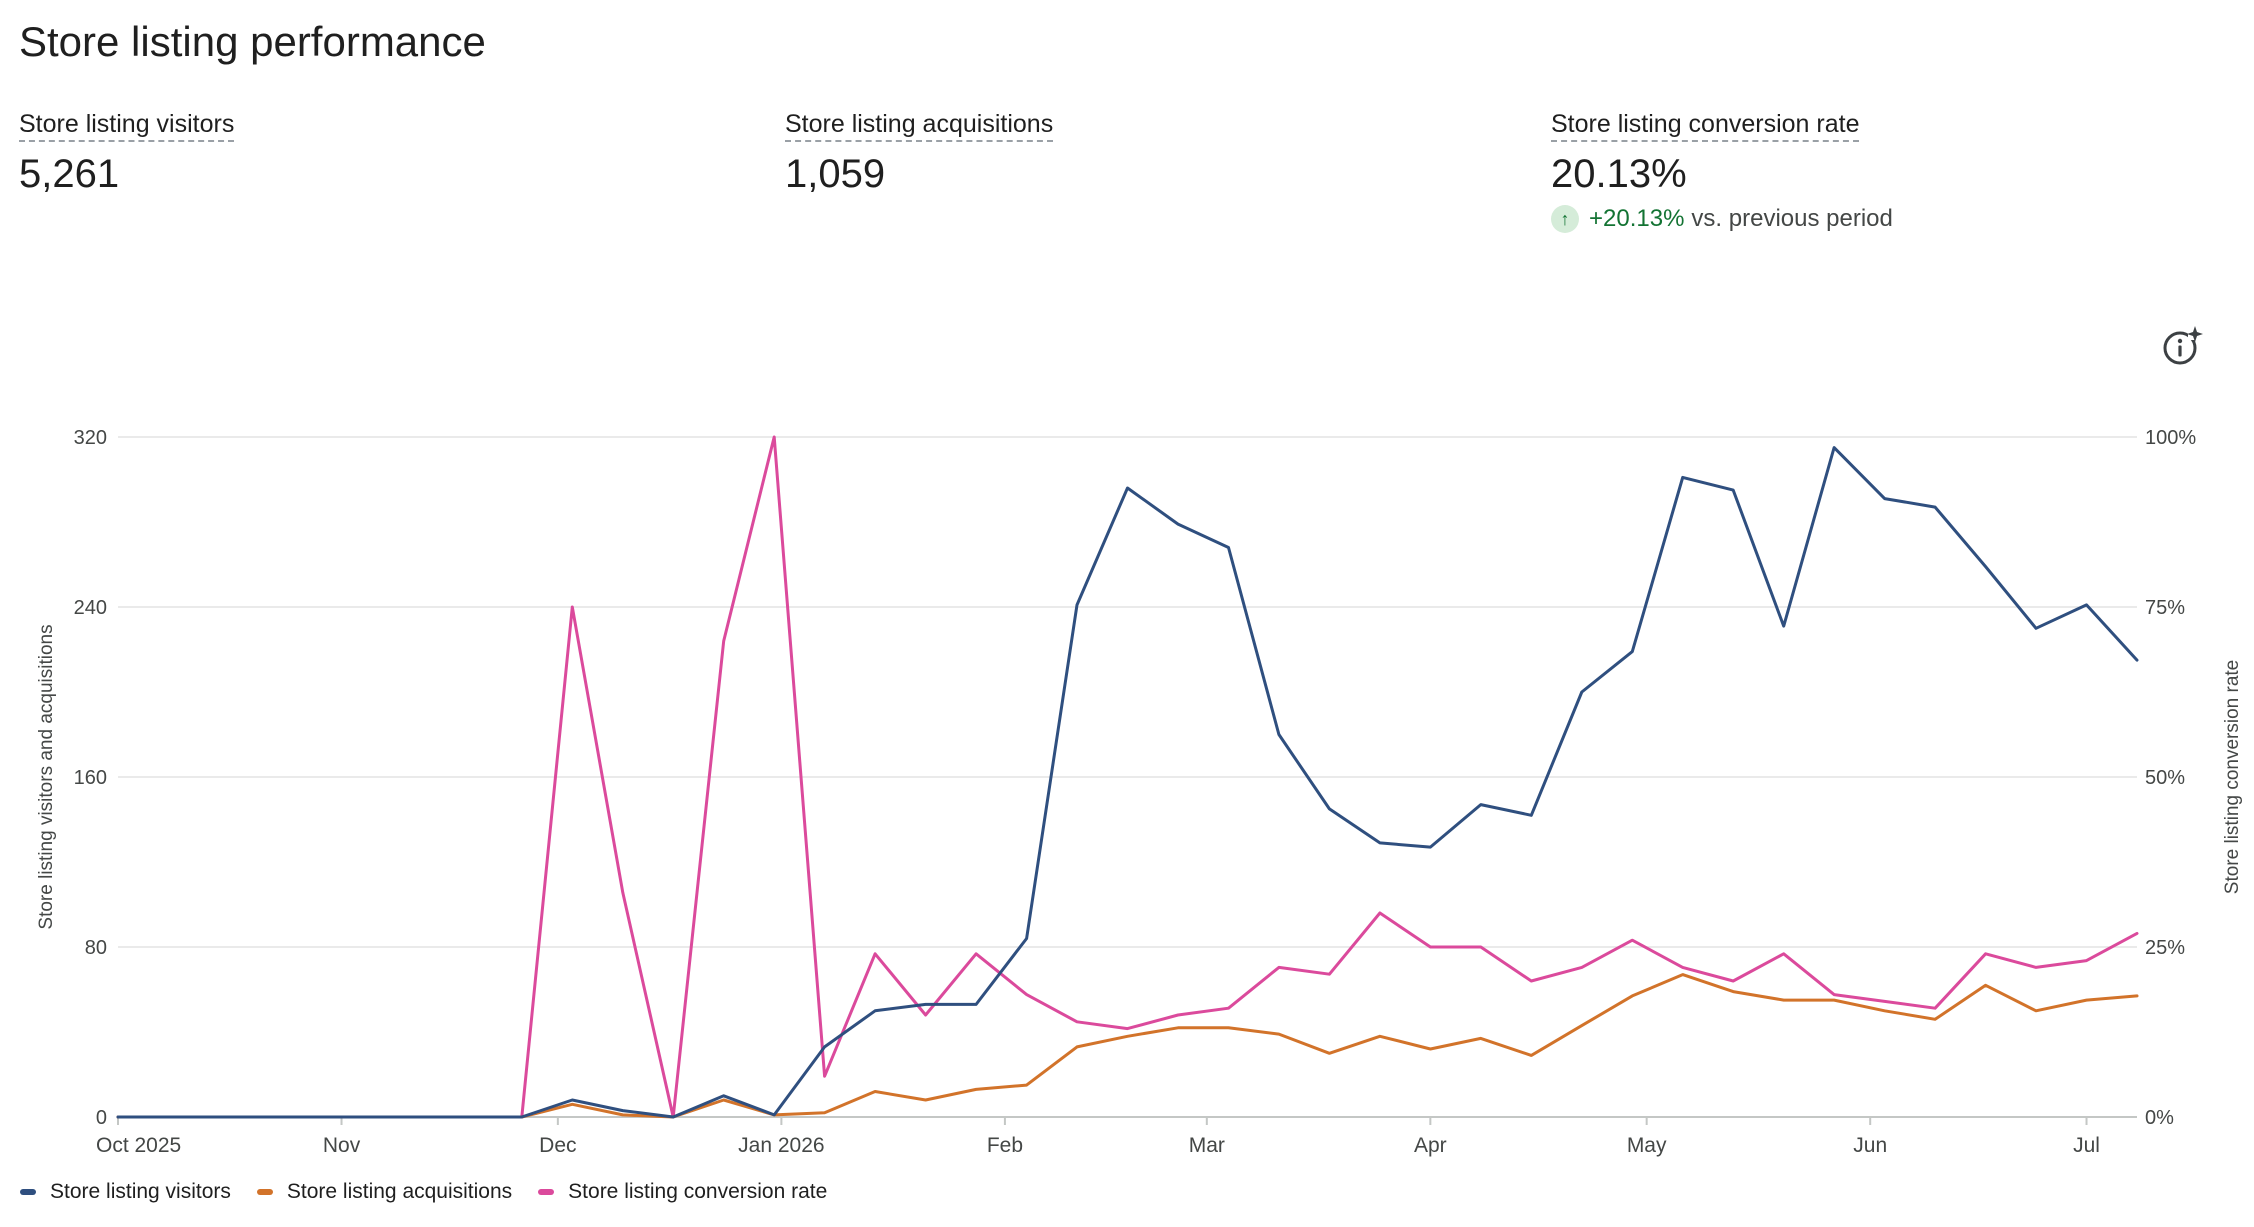  What do you see at coordinates (264, 1192) in the screenshot?
I see `legend-swatch-acquisitions` at bounding box center [264, 1192].